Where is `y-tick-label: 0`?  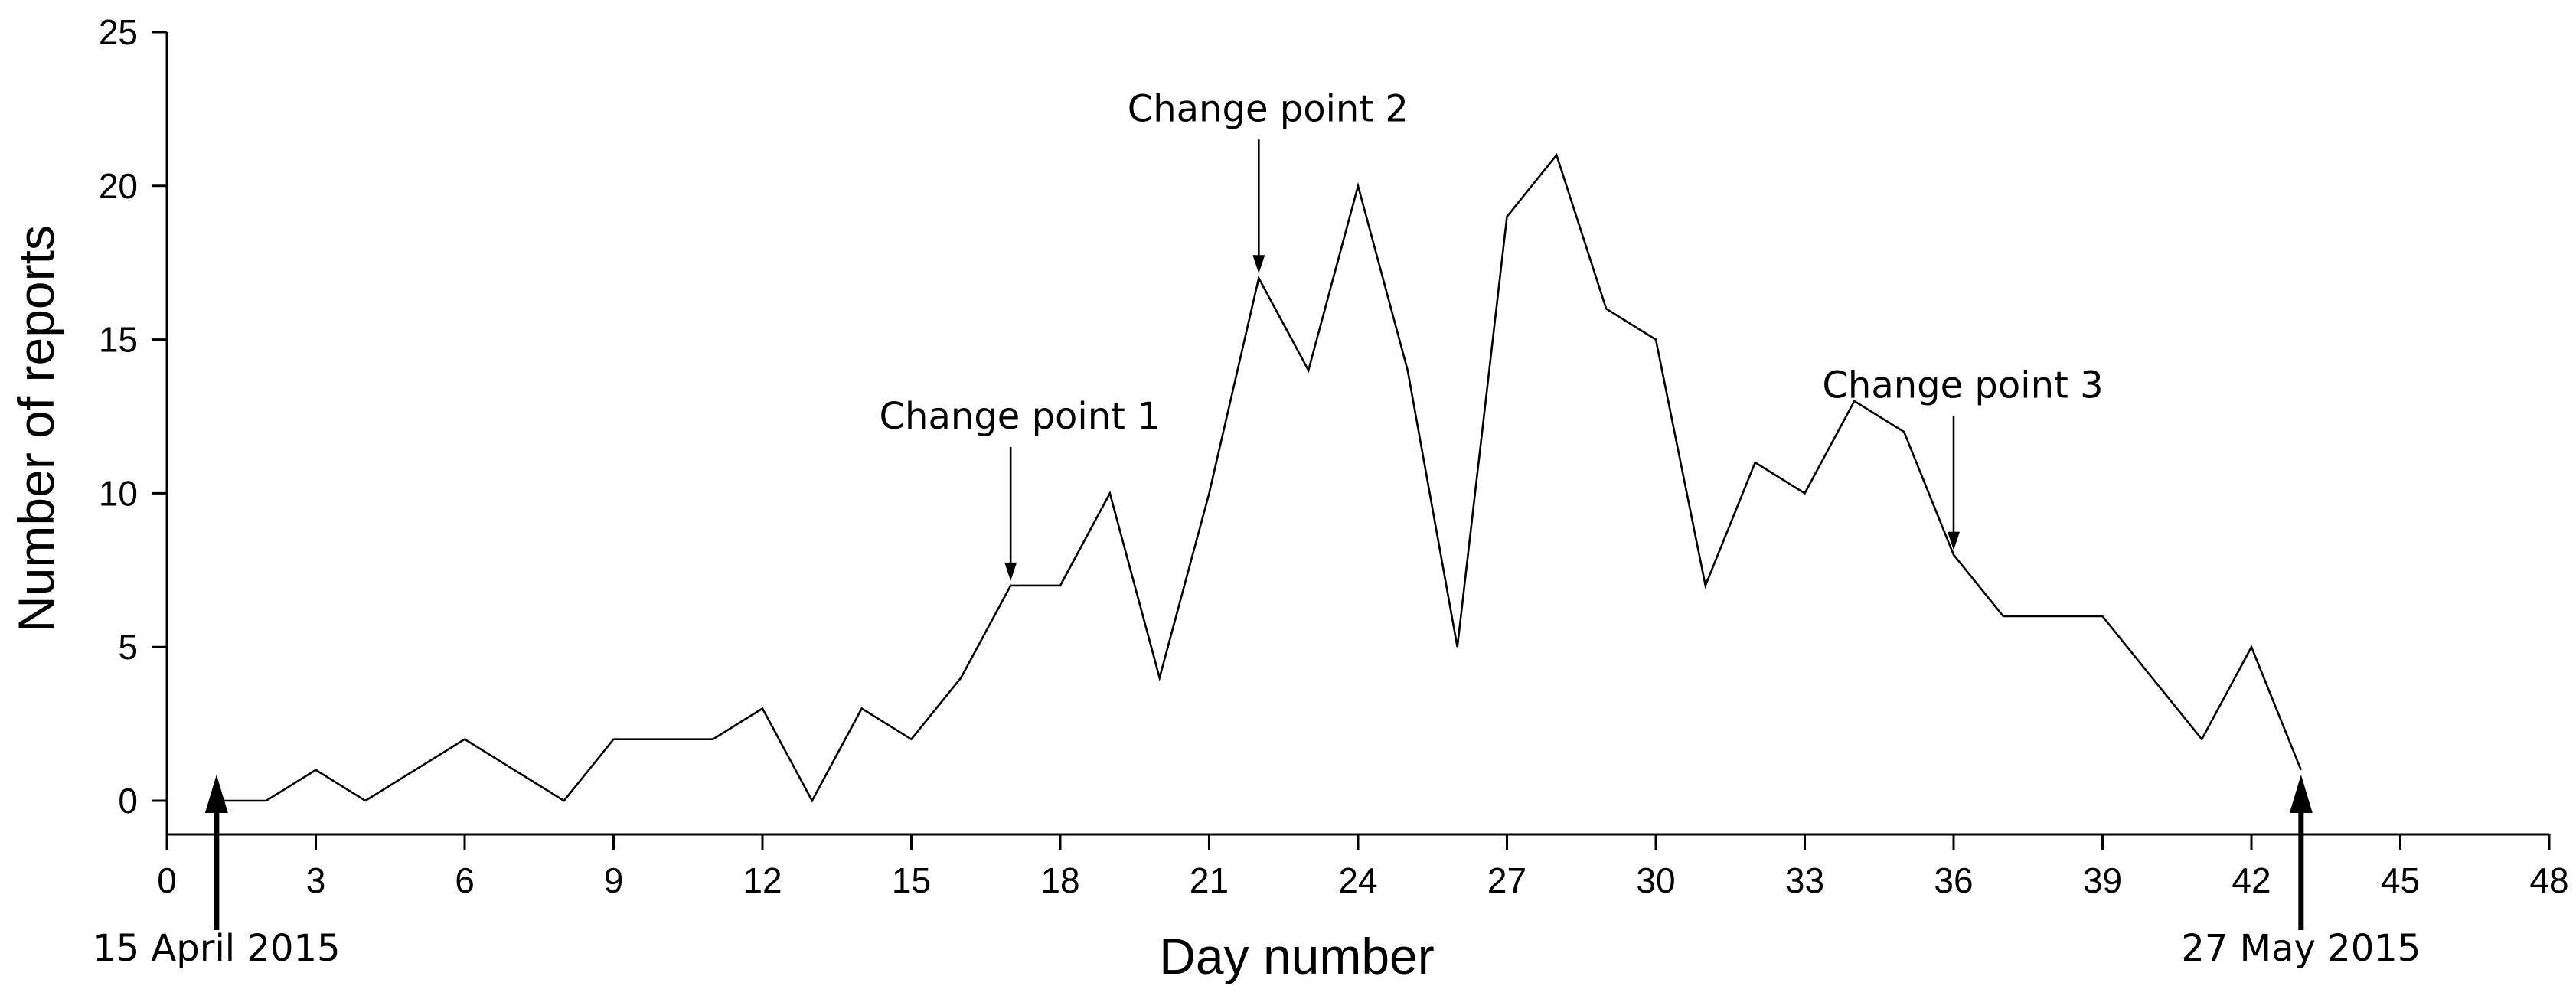
y-tick-label: 0 is located at coordinates (128, 801).